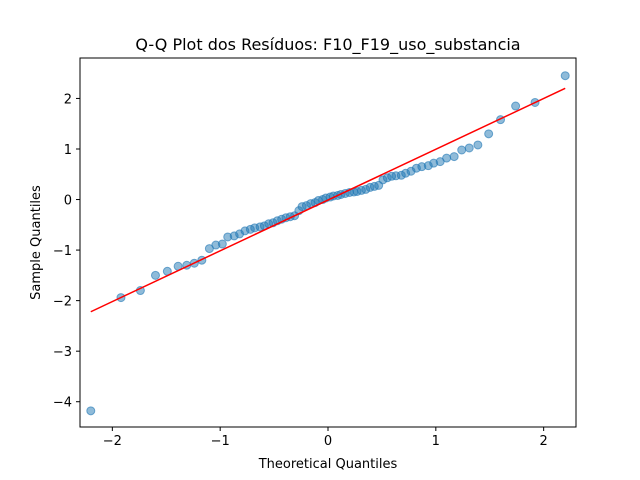  What do you see at coordinates (68, 201) in the screenshot?
I see `y-tick-label: 0` at bounding box center [68, 201].